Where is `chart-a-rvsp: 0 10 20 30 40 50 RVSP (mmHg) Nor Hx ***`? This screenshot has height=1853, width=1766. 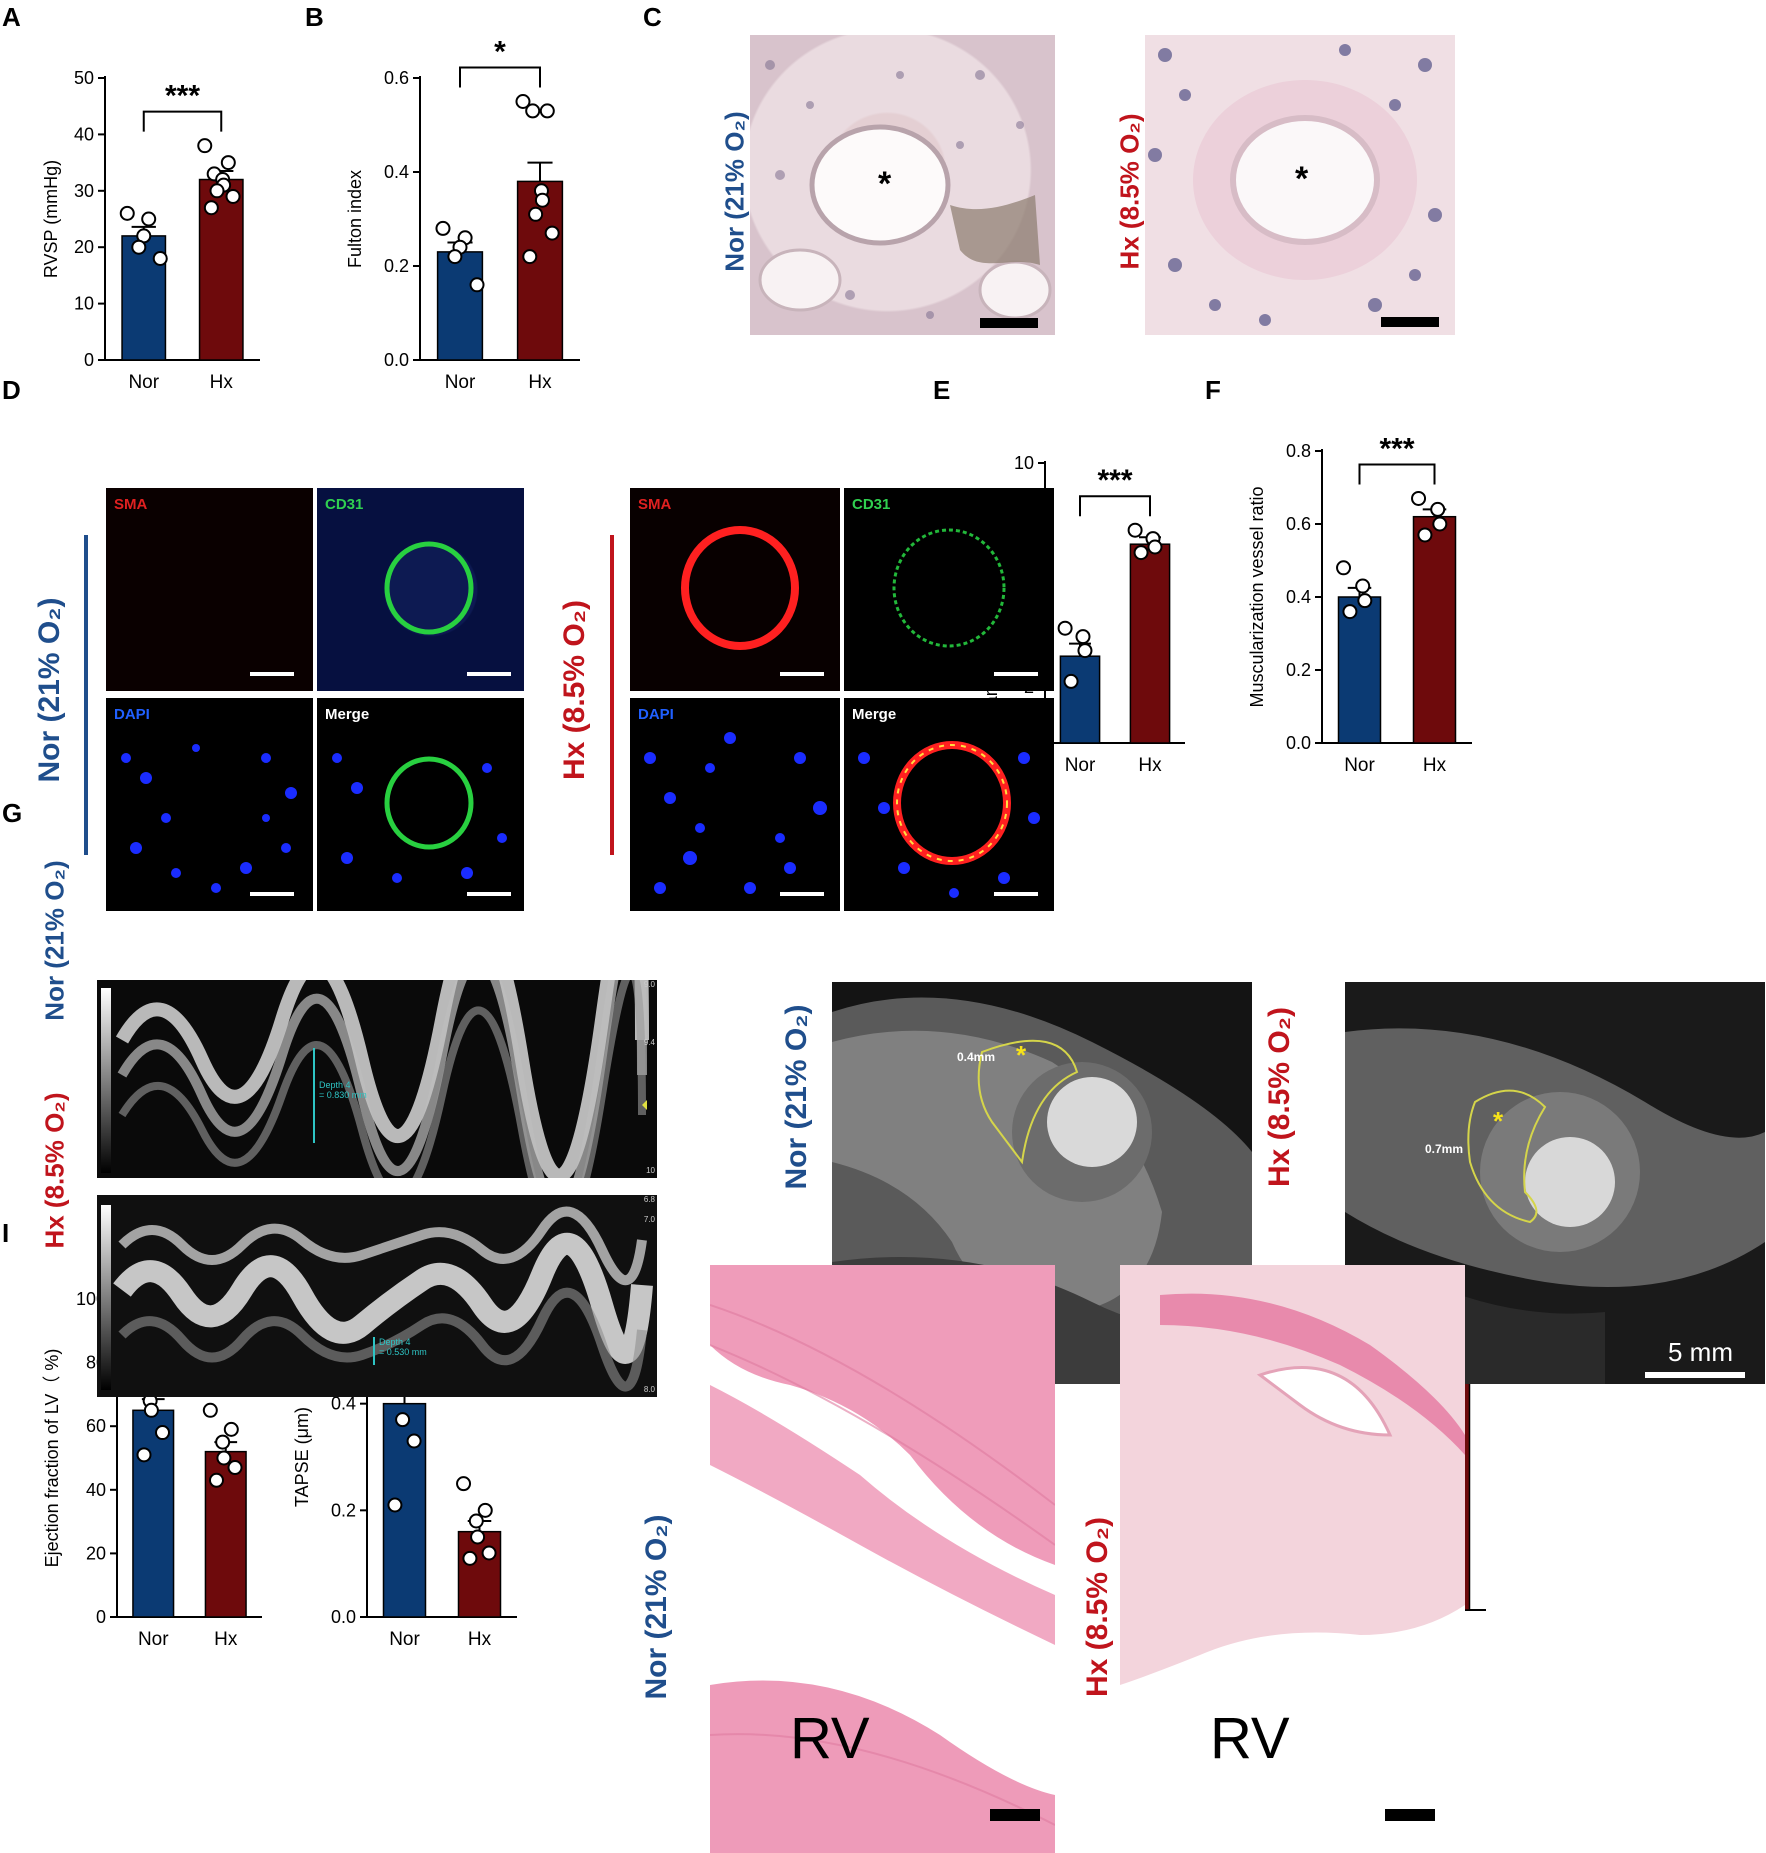
chart-a-rvsp: 0 10 20 30 40 50 RVSP (mmHg) Nor Hx *** is located at coordinates (150, 230).